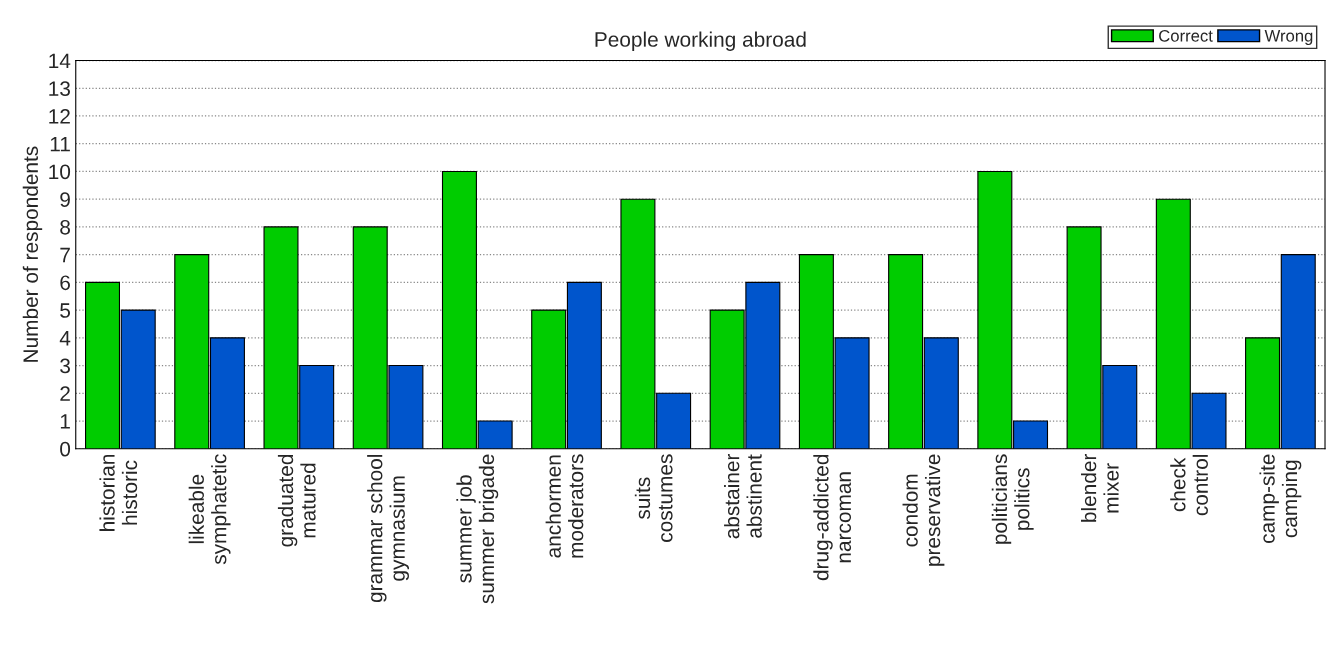 The width and height of the screenshot is (1329, 658). I want to click on chart-title: People working abroad, so click(700, 41).